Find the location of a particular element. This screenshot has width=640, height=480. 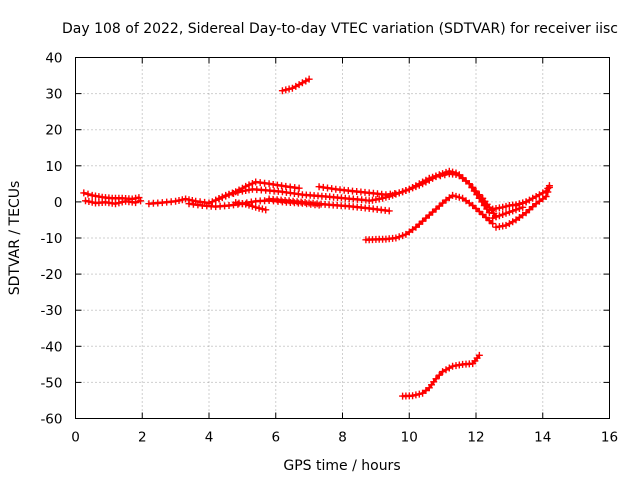

x-tick-label: 16 is located at coordinates (609, 438).